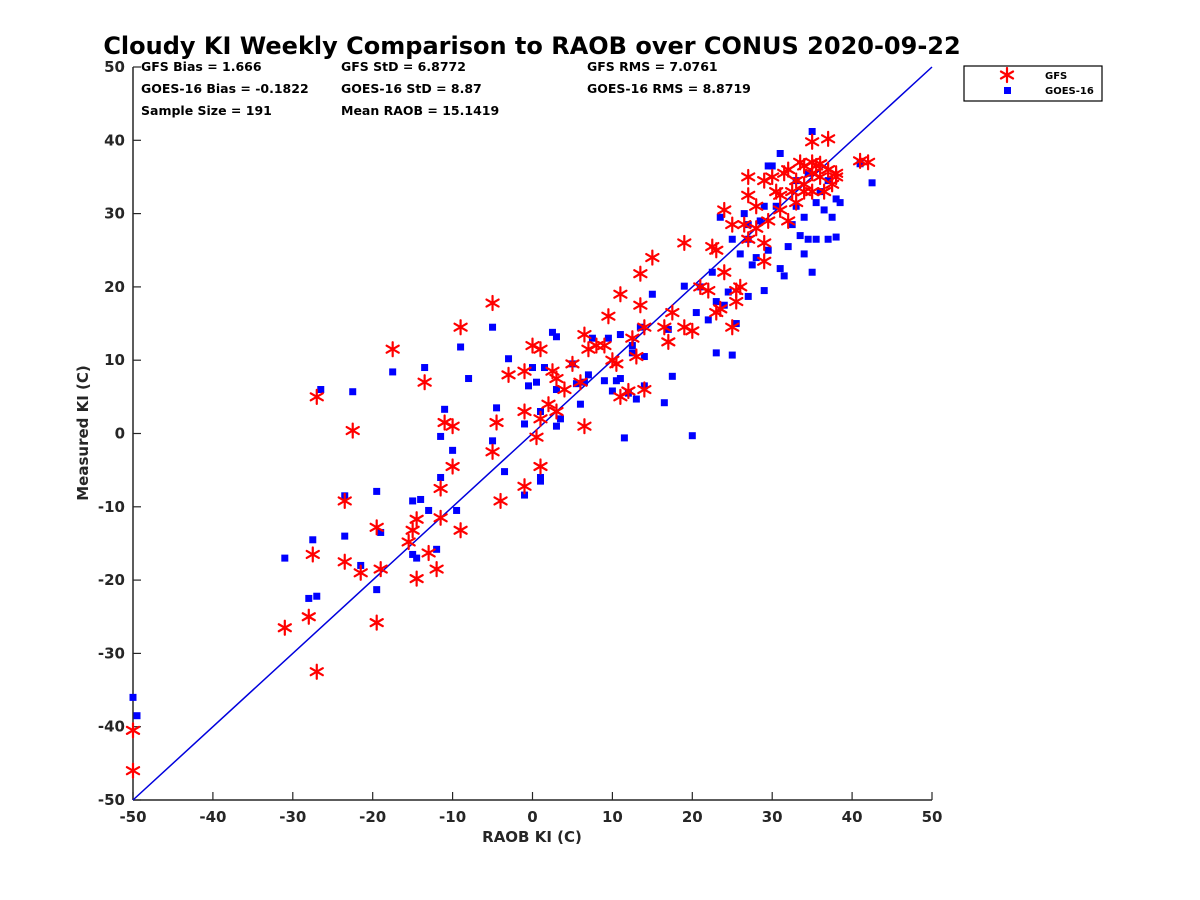 The image size is (1200, 900). What do you see at coordinates (411, 88) in the screenshot?
I see `stat-goes-std: GOES-16 StD = 8.87` at bounding box center [411, 88].